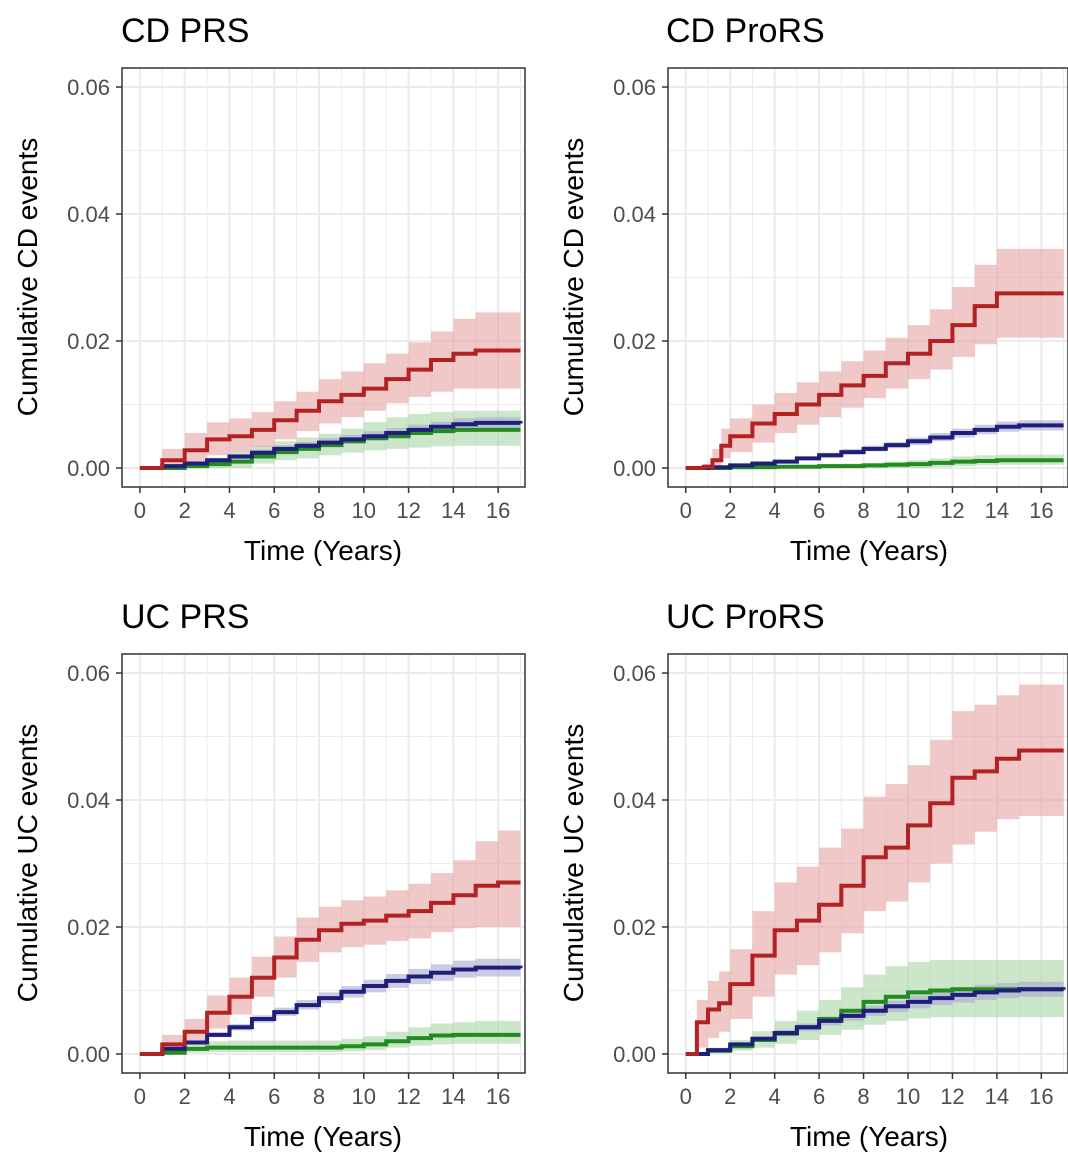 The image size is (1068, 1155). What do you see at coordinates (185, 617) in the screenshot?
I see `panel-title: UC PRS` at bounding box center [185, 617].